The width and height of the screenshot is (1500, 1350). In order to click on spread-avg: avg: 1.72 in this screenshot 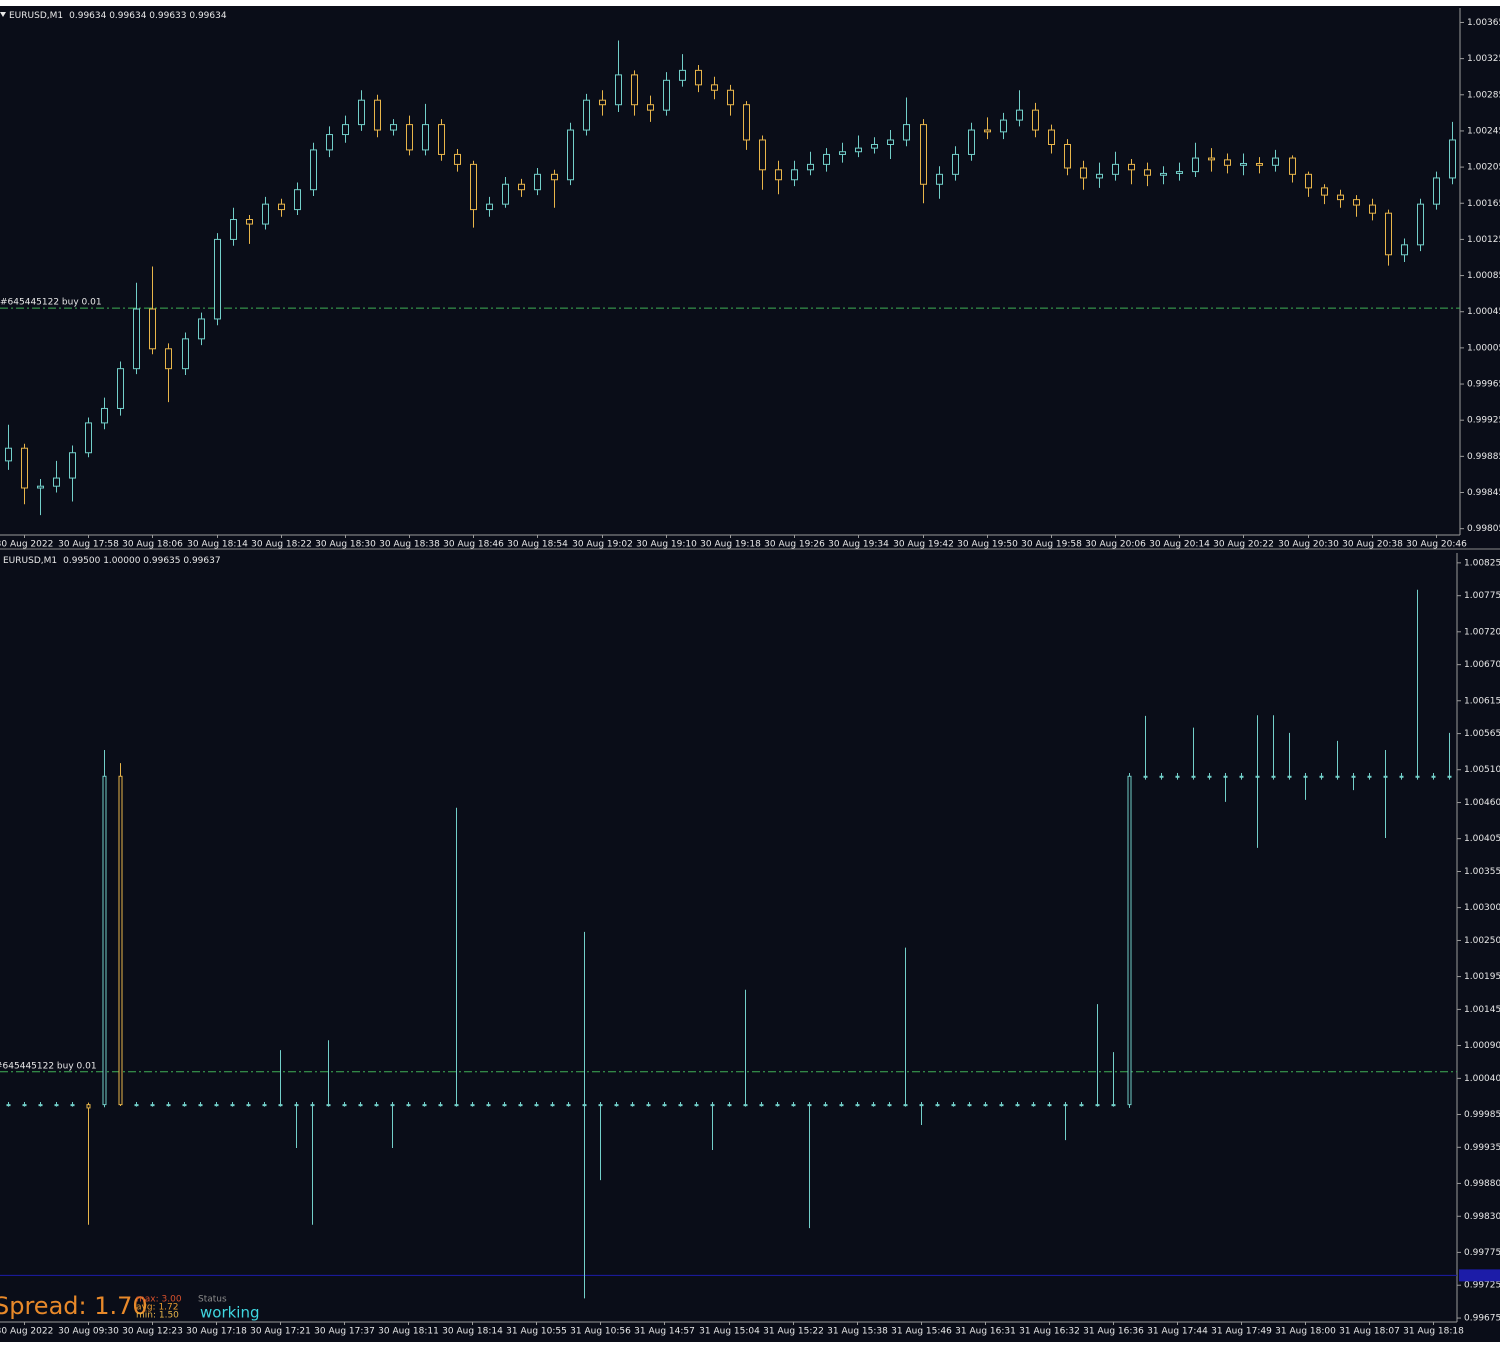, I will do `click(157, 1308)`.